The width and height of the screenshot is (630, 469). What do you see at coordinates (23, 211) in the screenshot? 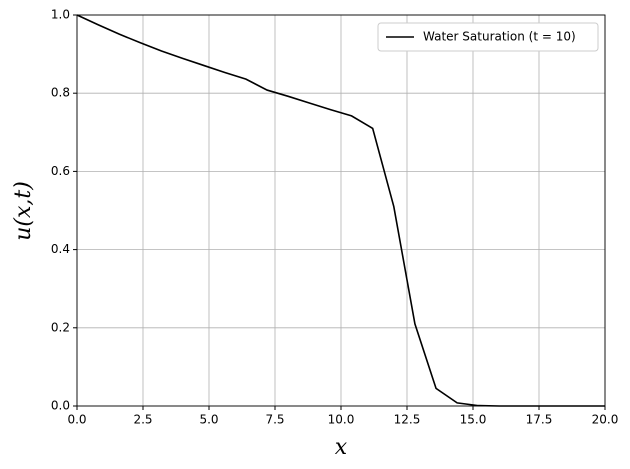
I see `y-axis-label: u(x,t)` at bounding box center [23, 211].